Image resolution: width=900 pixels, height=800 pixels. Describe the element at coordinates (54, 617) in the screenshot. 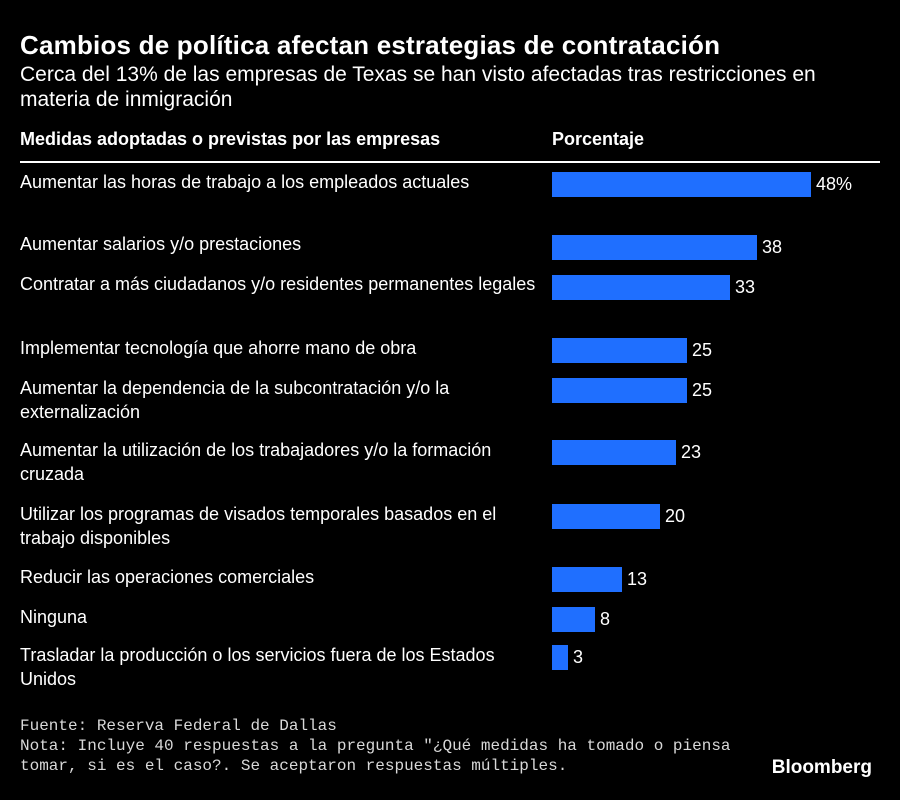

I see `row-label: Ninguna` at that location.